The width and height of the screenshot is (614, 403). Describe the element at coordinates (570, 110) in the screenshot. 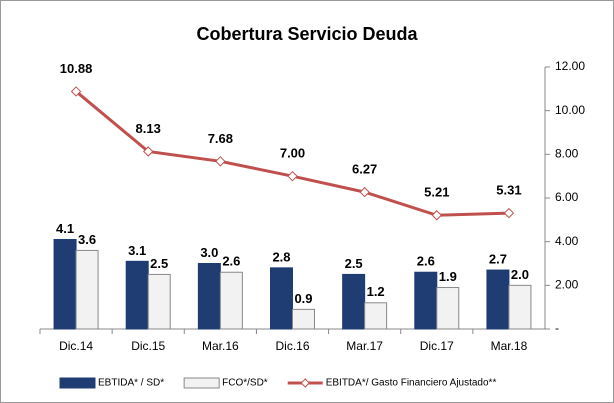

I see `y2-tick-label: 10.00` at that location.